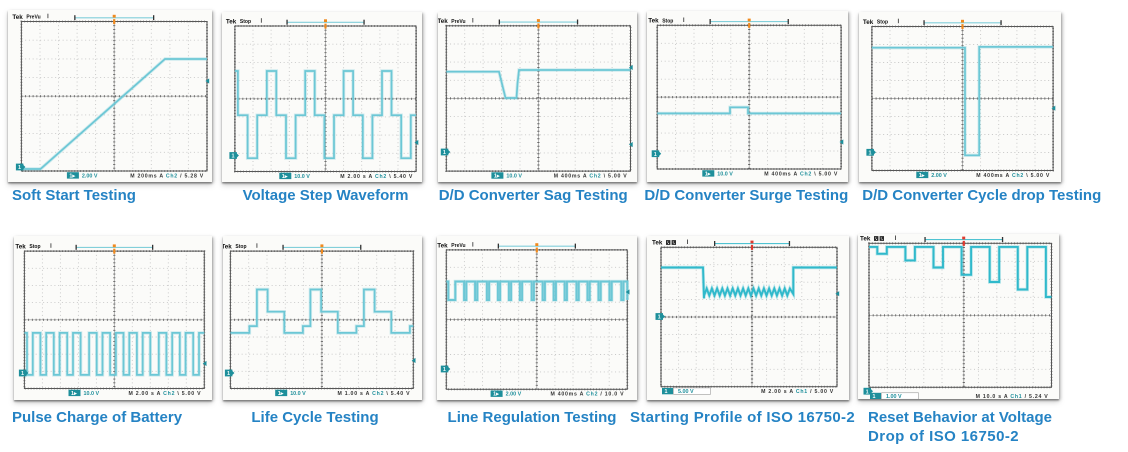 The image size is (1128, 452). I want to click on svg-text: M 10.0 s A Ch1 / 5.24 V, so click(1012, 396).